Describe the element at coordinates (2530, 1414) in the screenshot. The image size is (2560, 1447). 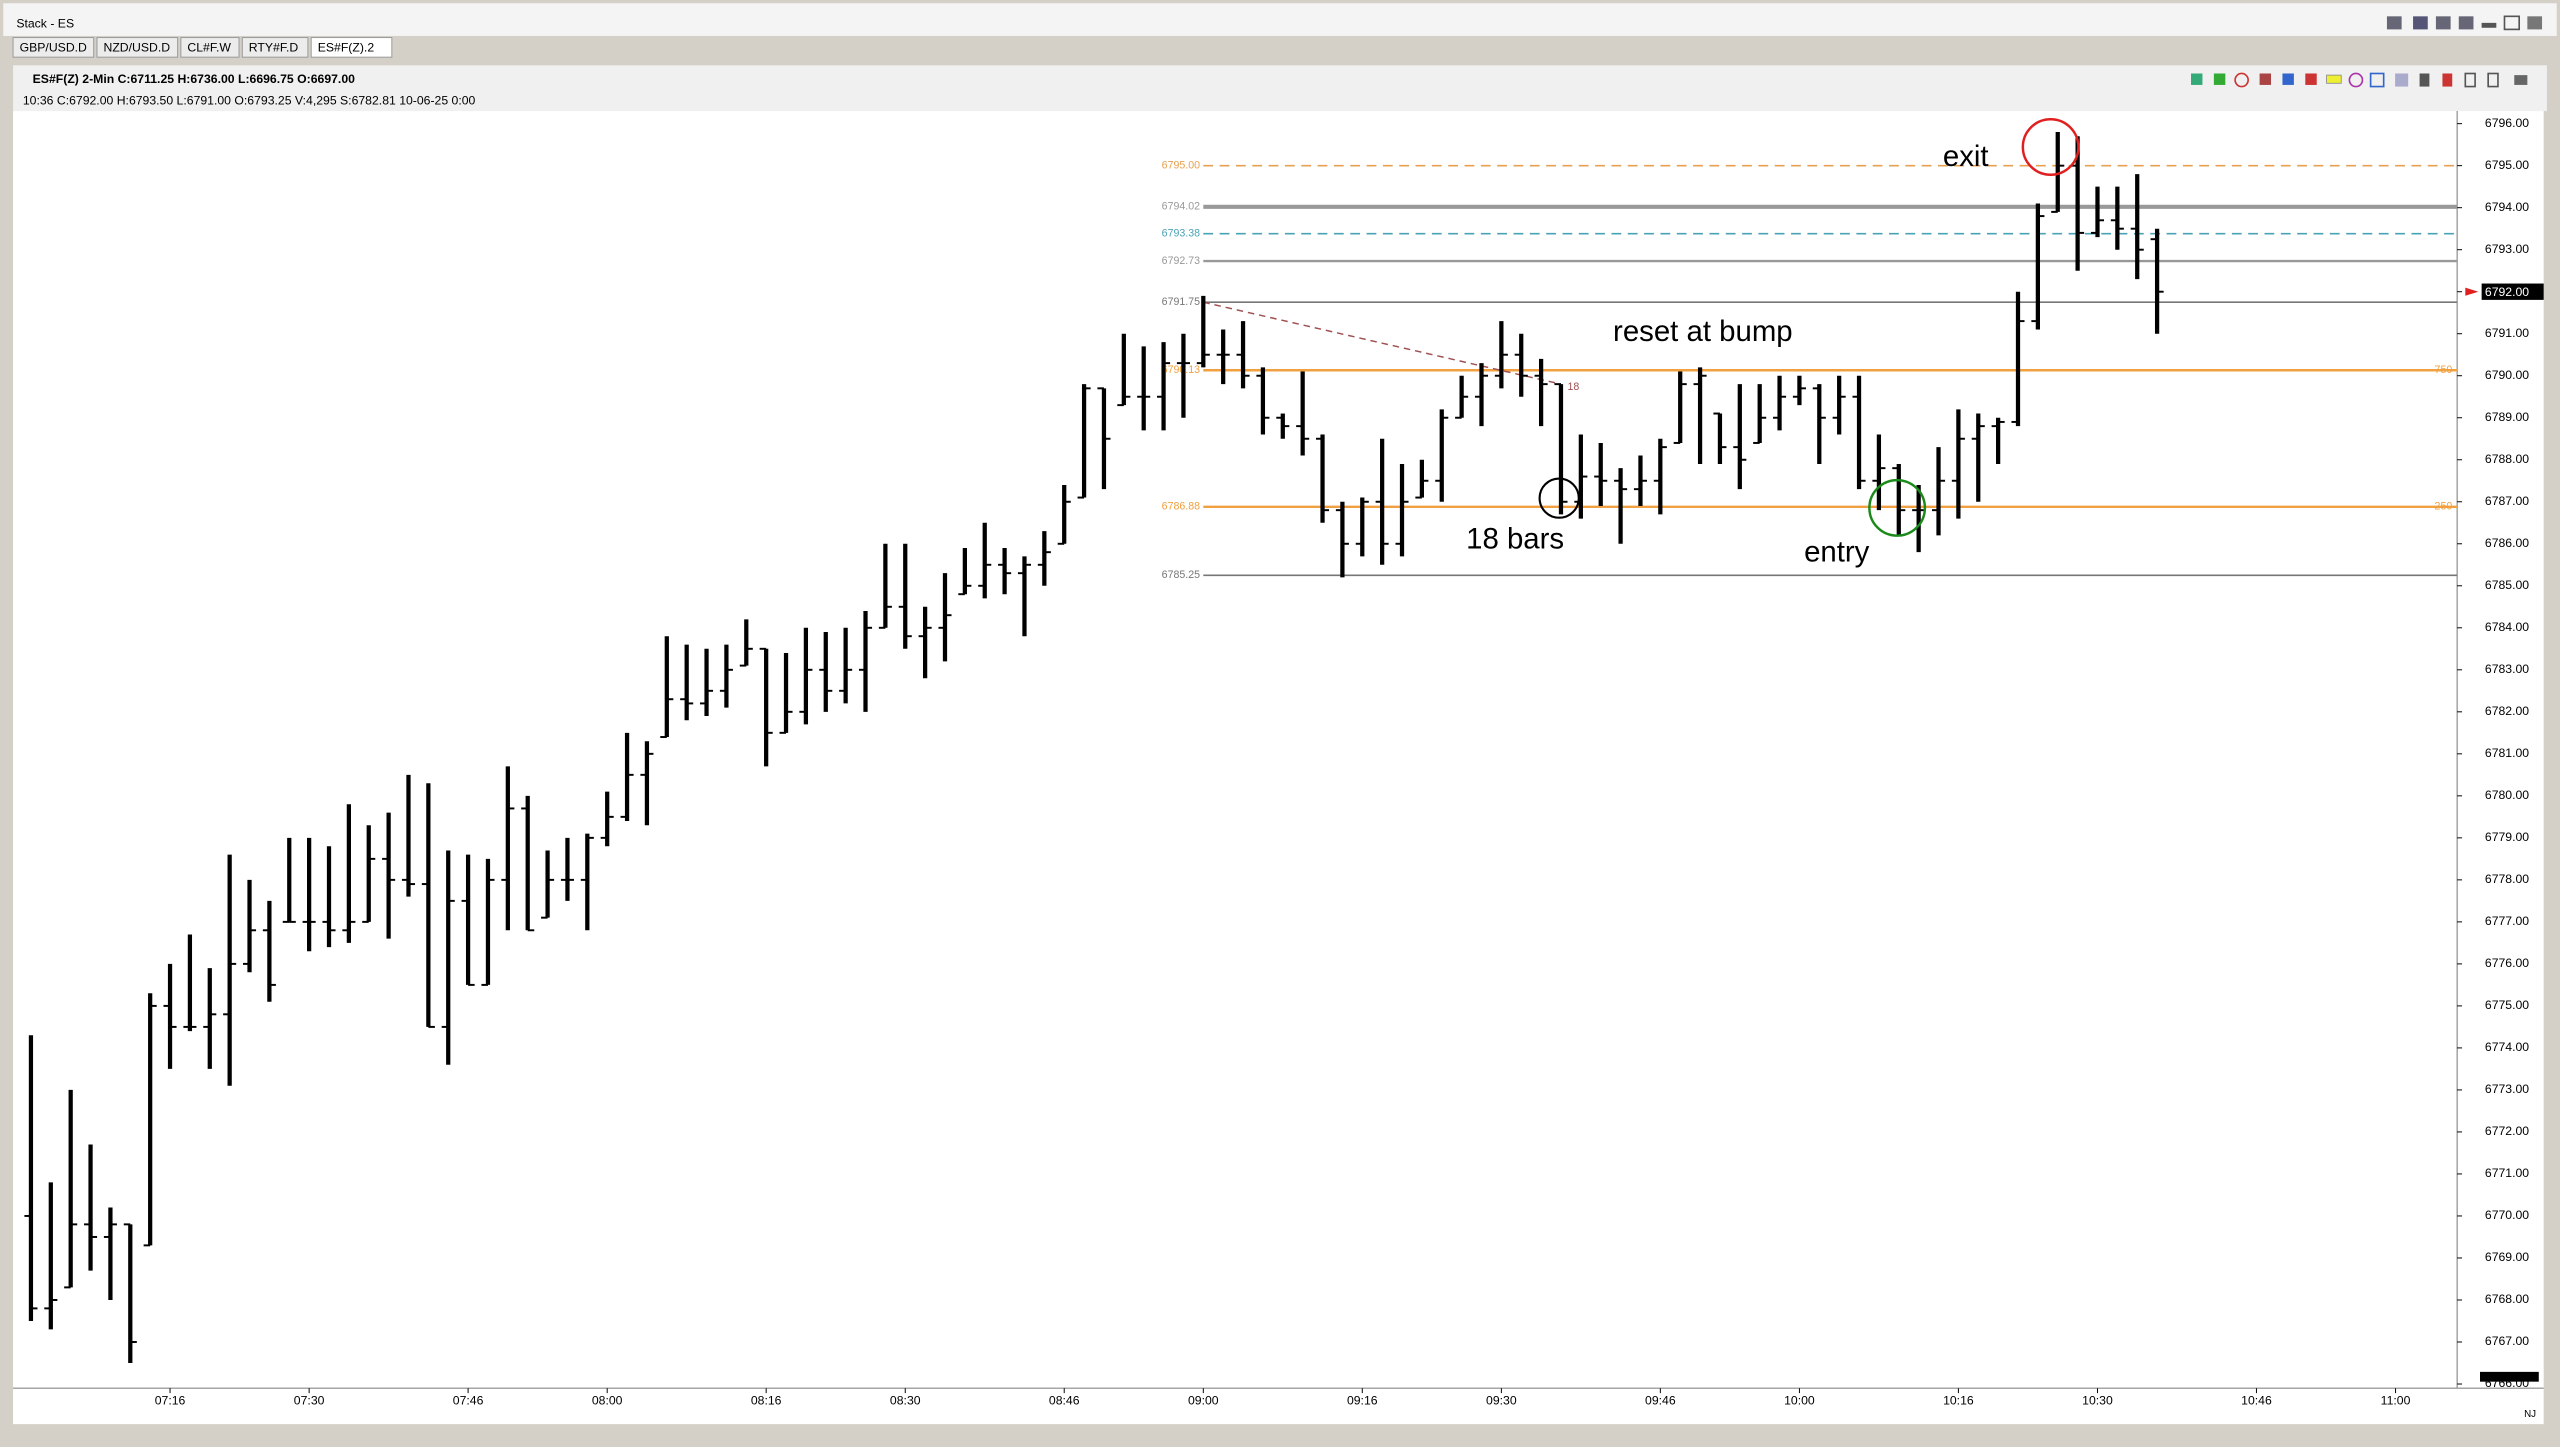
I see `corner-label: NJ` at that location.